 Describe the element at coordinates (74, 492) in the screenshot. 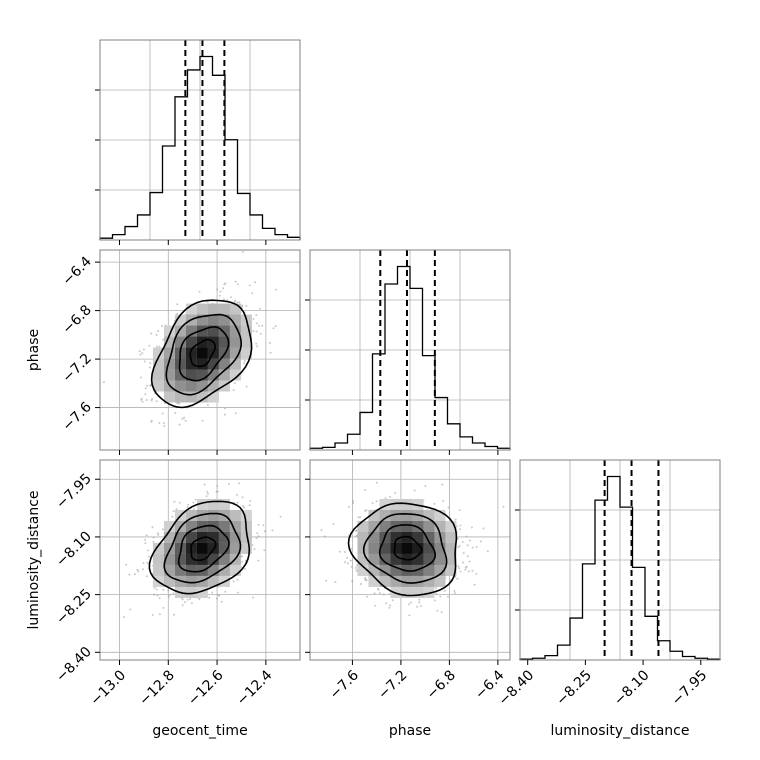

I see `y-tick-label: −7.95` at that location.